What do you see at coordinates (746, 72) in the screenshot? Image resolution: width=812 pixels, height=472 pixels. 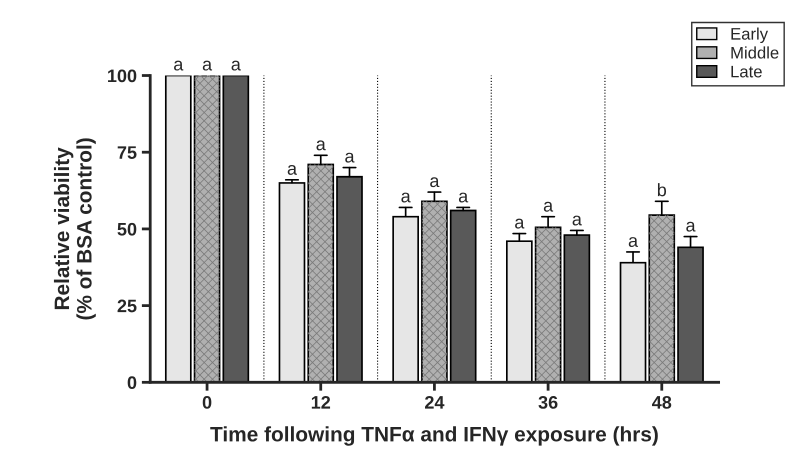 I see `legend-label: Late` at bounding box center [746, 72].